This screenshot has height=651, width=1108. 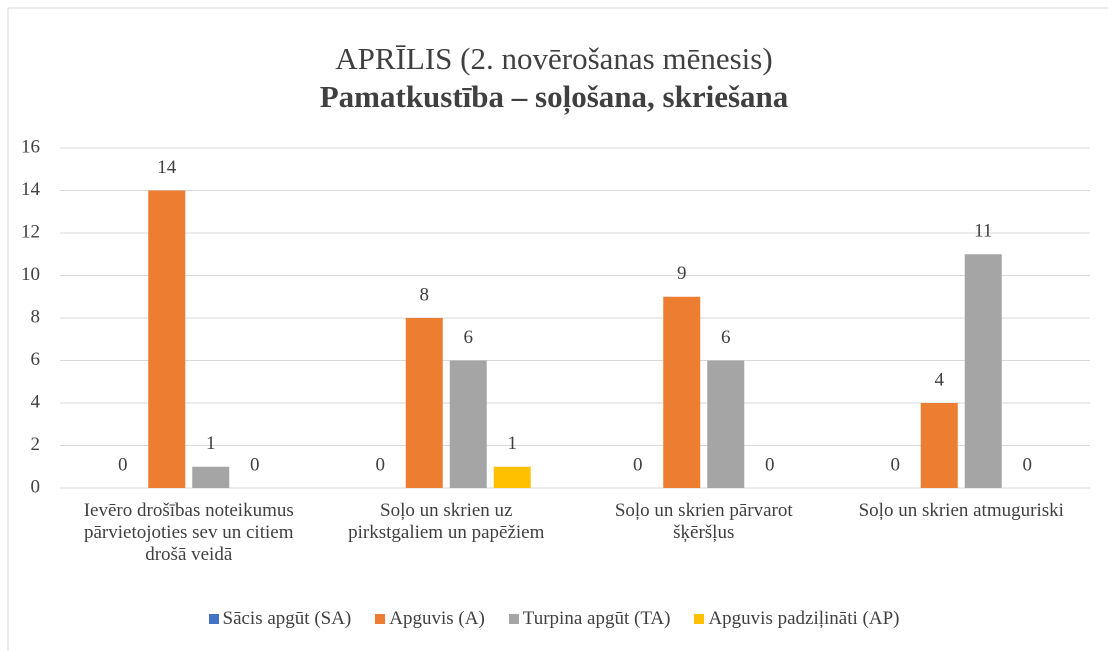 What do you see at coordinates (167, 167) in the screenshot?
I see `data-label: 14` at bounding box center [167, 167].